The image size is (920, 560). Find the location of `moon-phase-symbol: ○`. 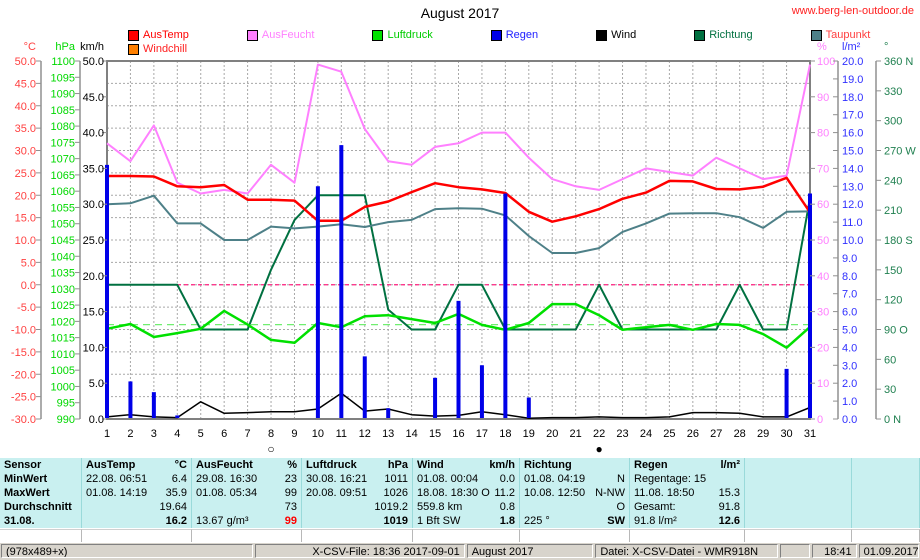

moon-phase-symbol: ○ is located at coordinates (270, 449).